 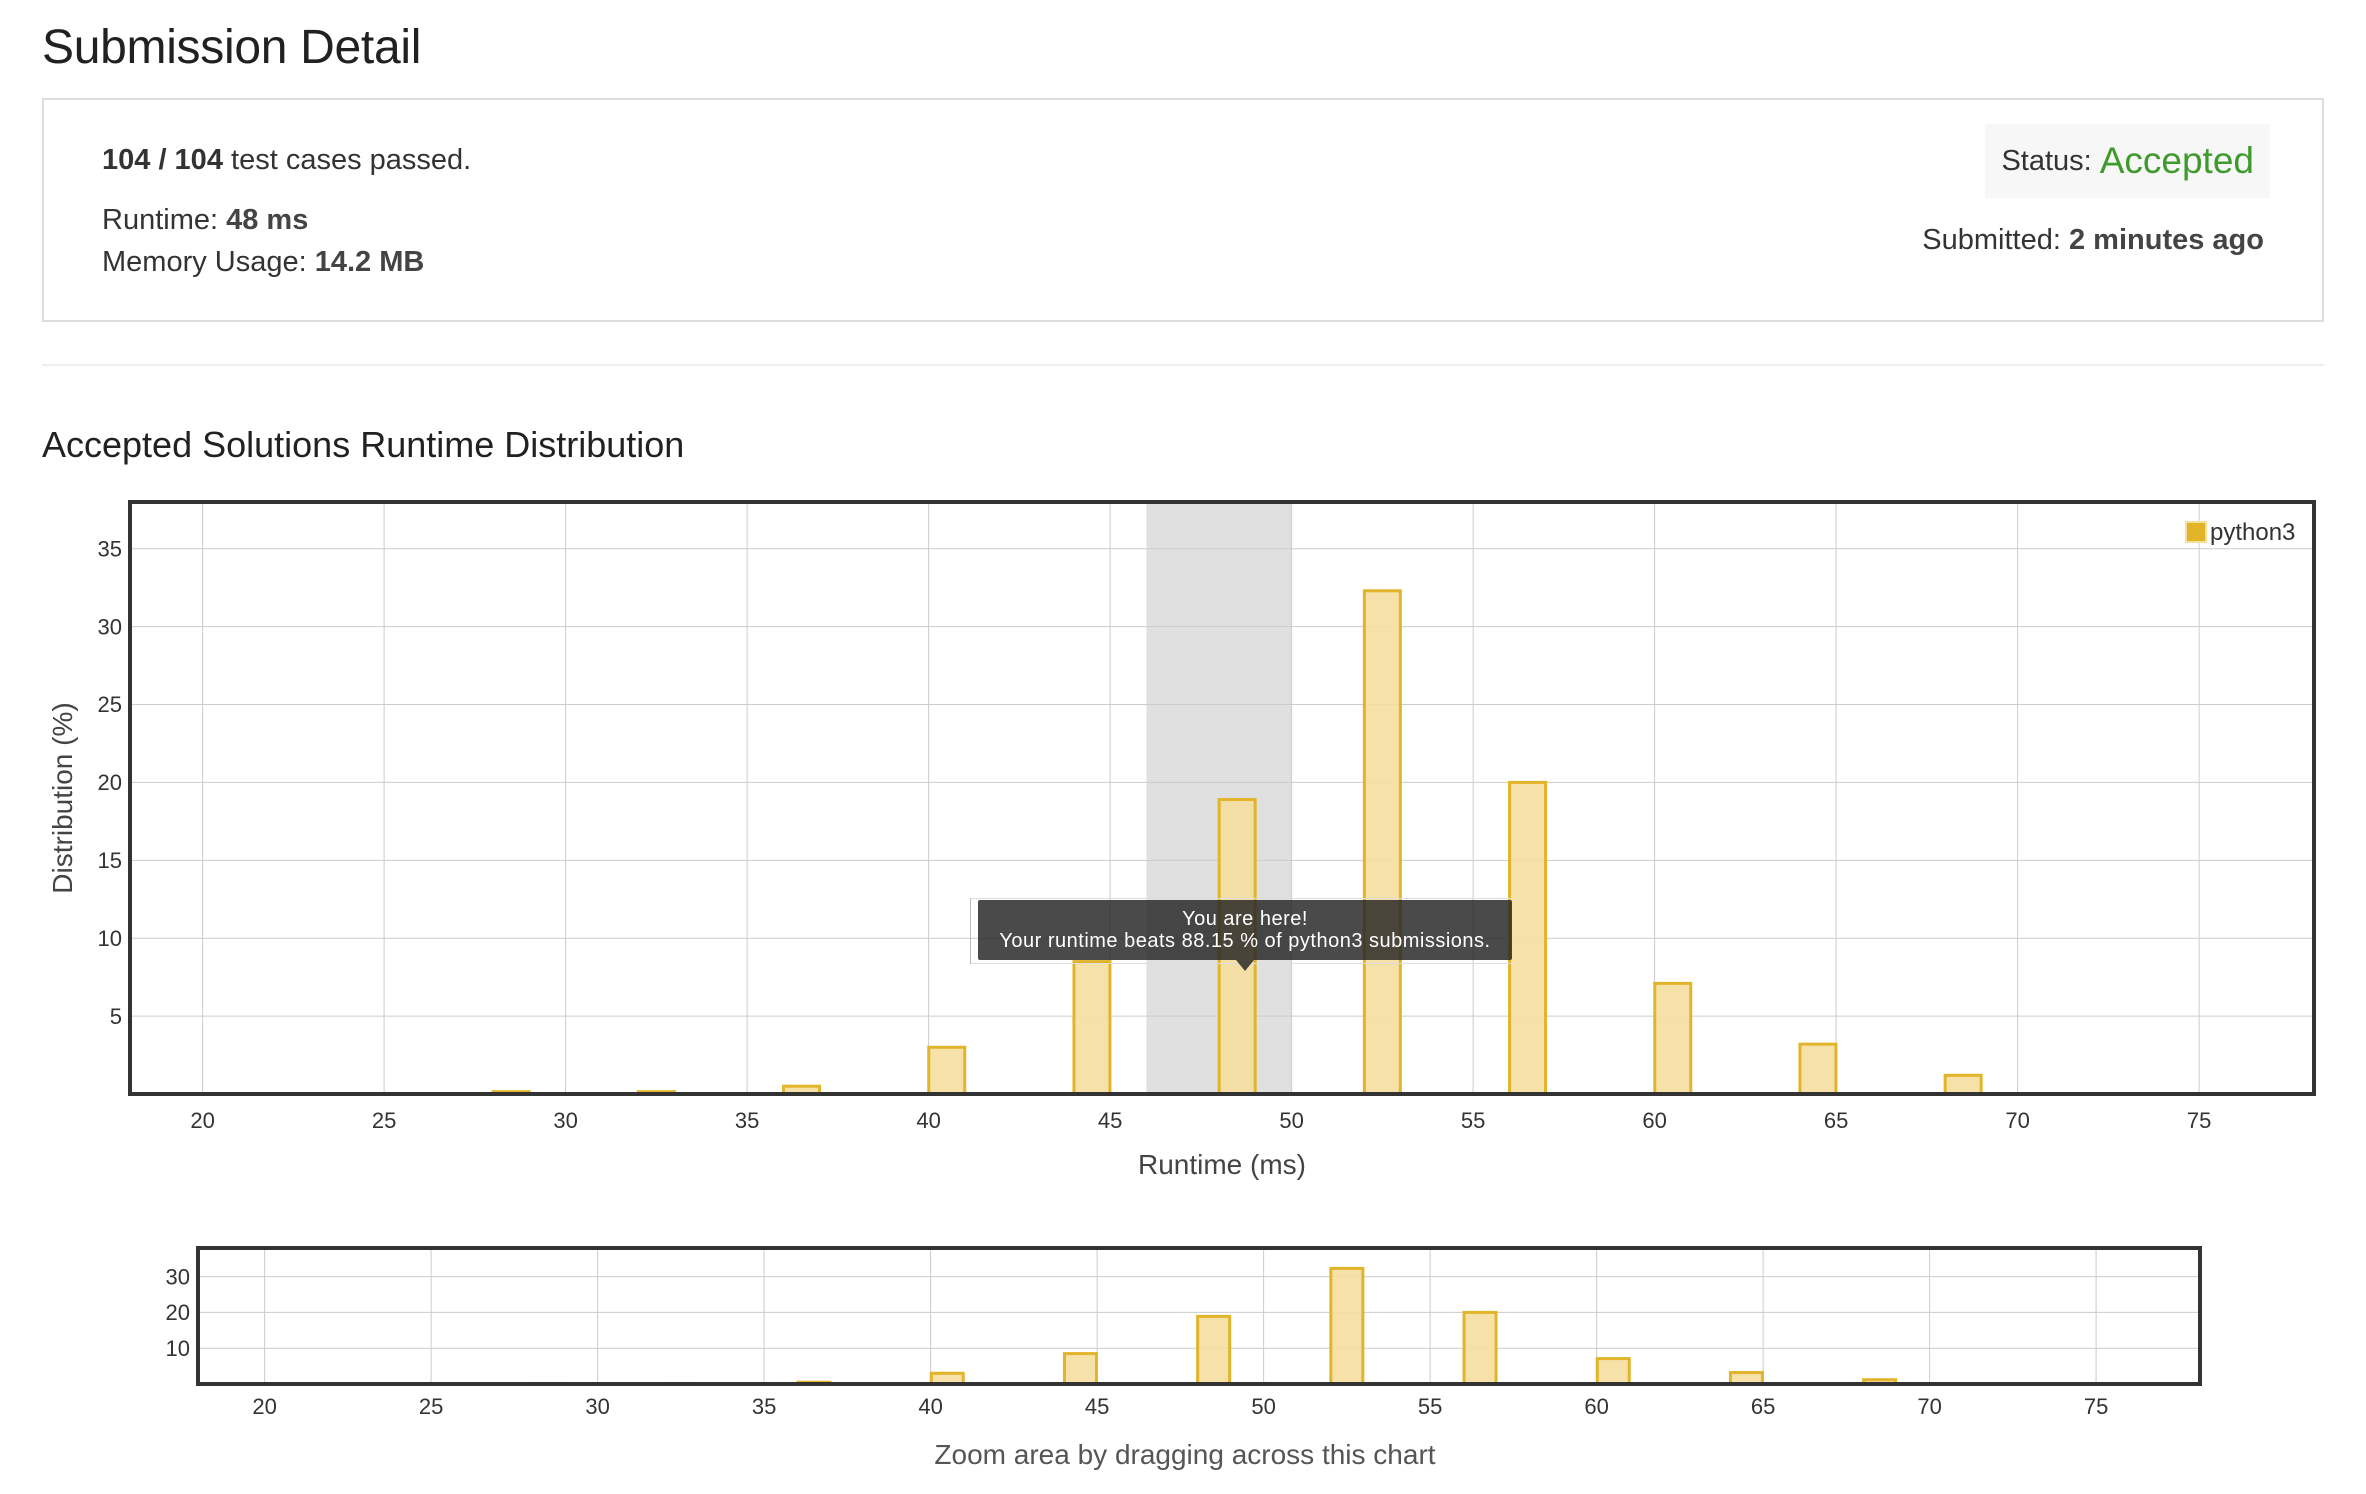 I want to click on memory-line: Memory Usage: 14.2 MB, so click(x=263, y=262).